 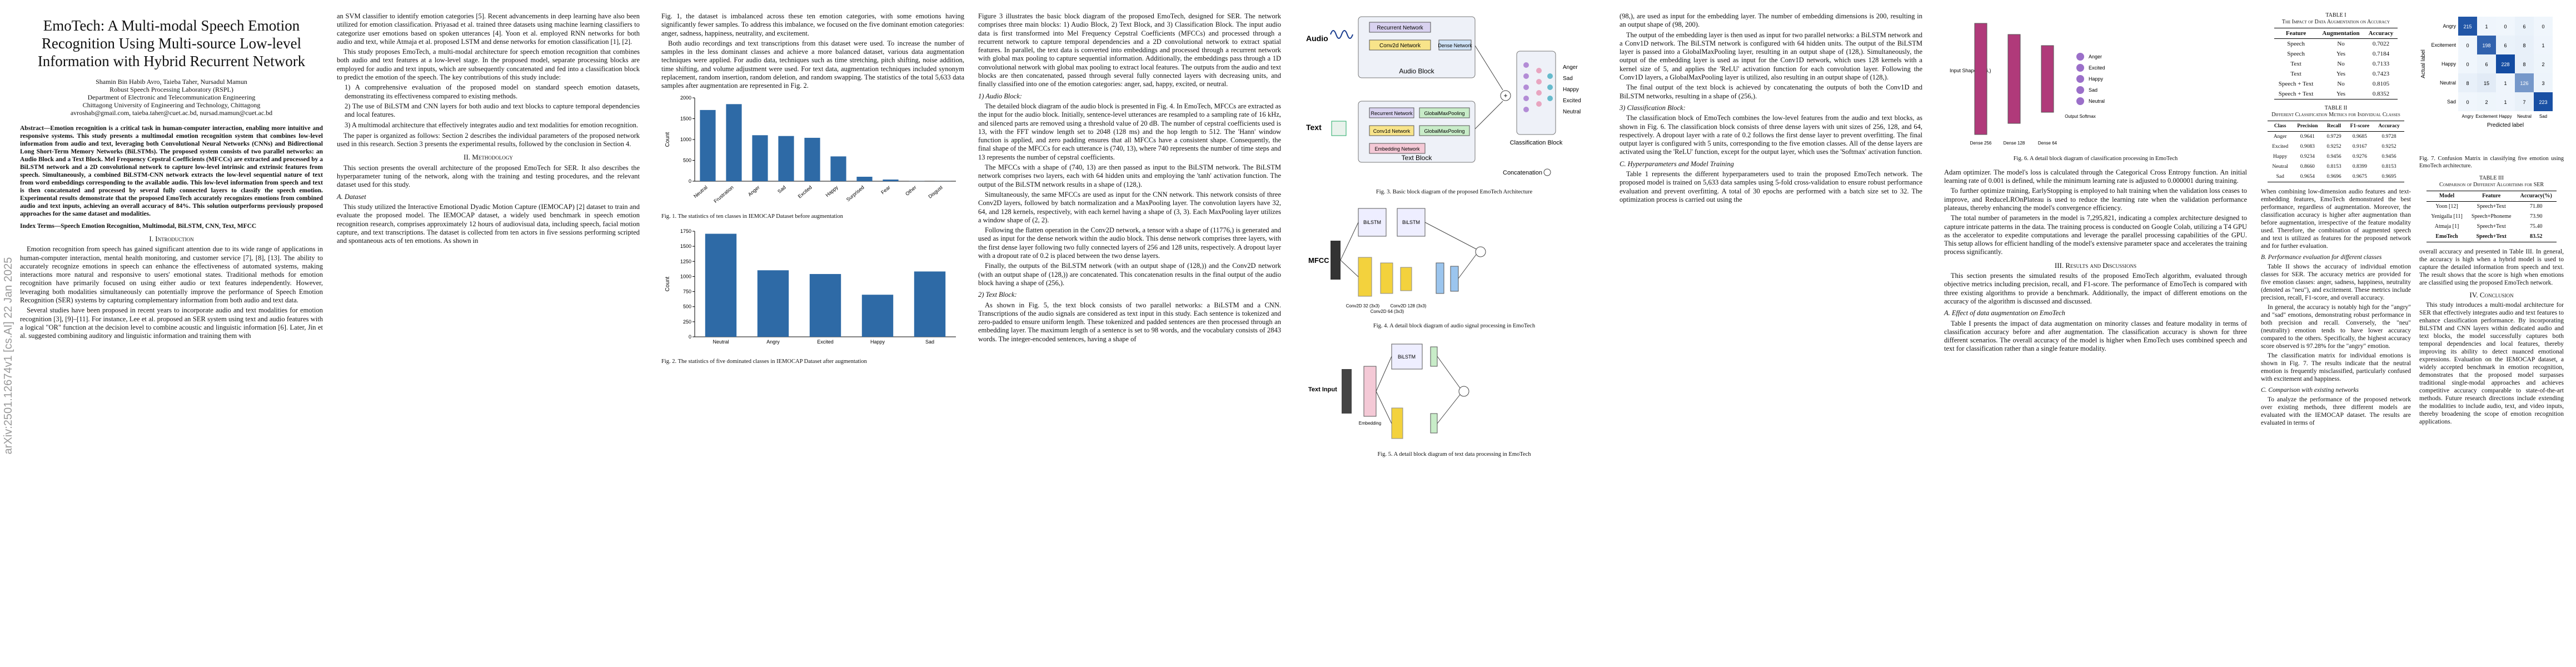 I want to click on col-label: Sad, so click(x=2543, y=116).